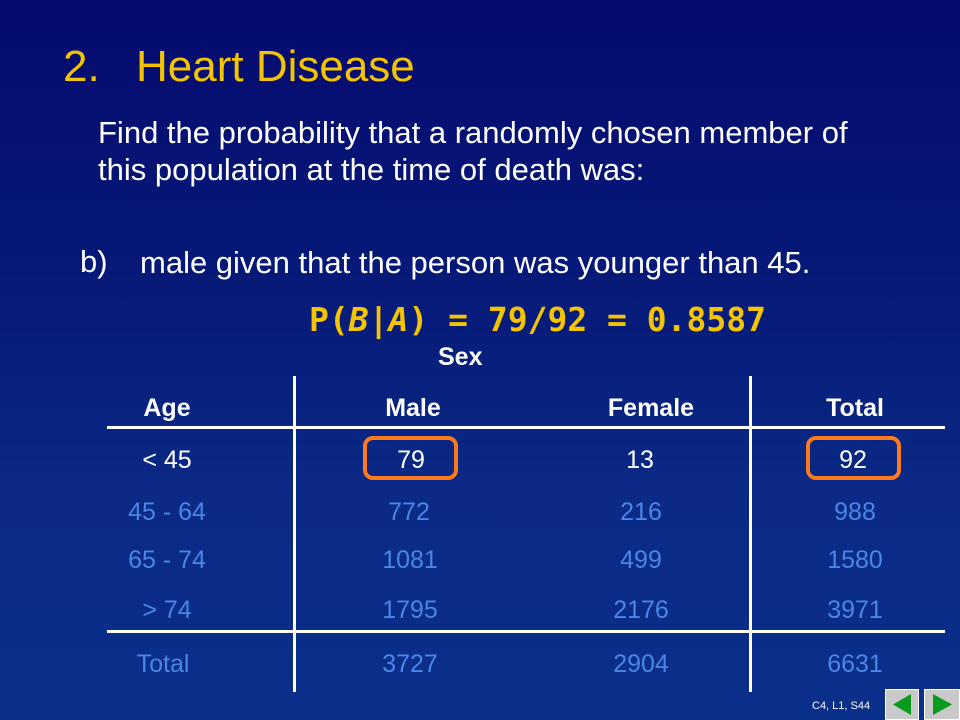 The height and width of the screenshot is (720, 960). Describe the element at coordinates (167, 408) in the screenshot. I see `column-header-age: Age` at that location.